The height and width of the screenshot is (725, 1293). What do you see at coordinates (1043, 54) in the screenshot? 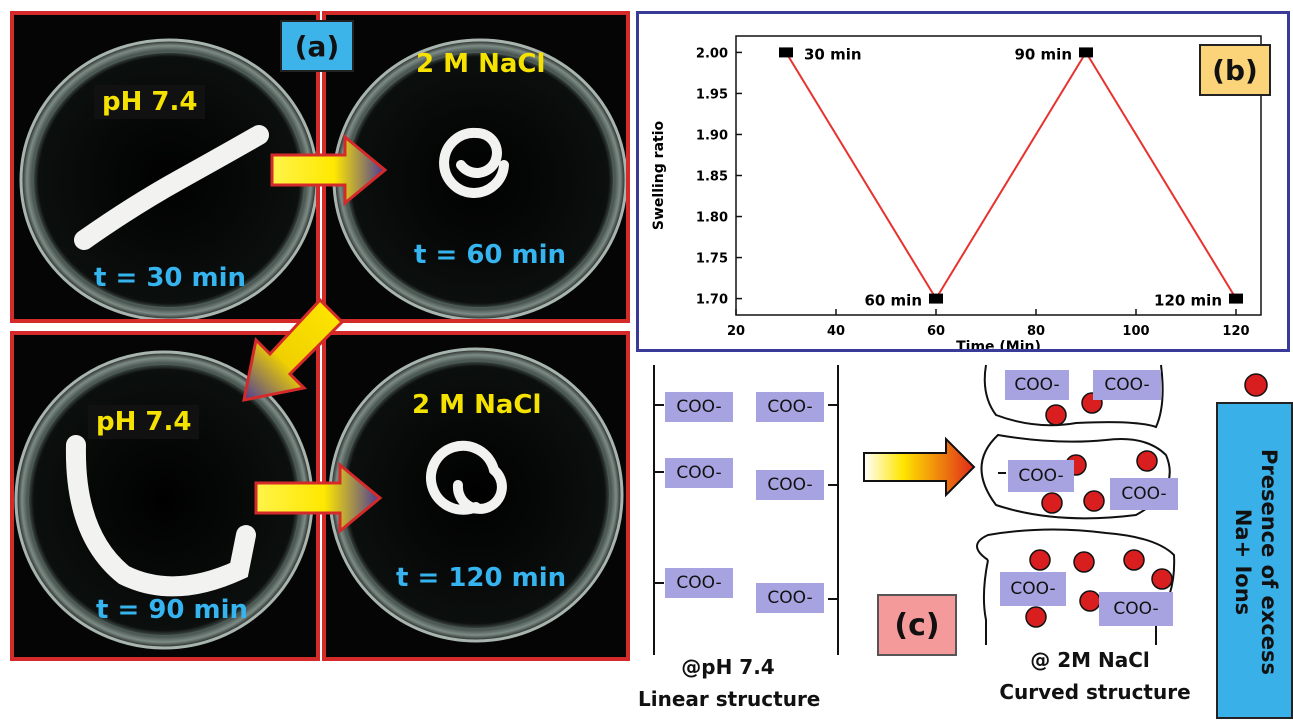
I see `data-point-label: 90 min` at bounding box center [1043, 54].